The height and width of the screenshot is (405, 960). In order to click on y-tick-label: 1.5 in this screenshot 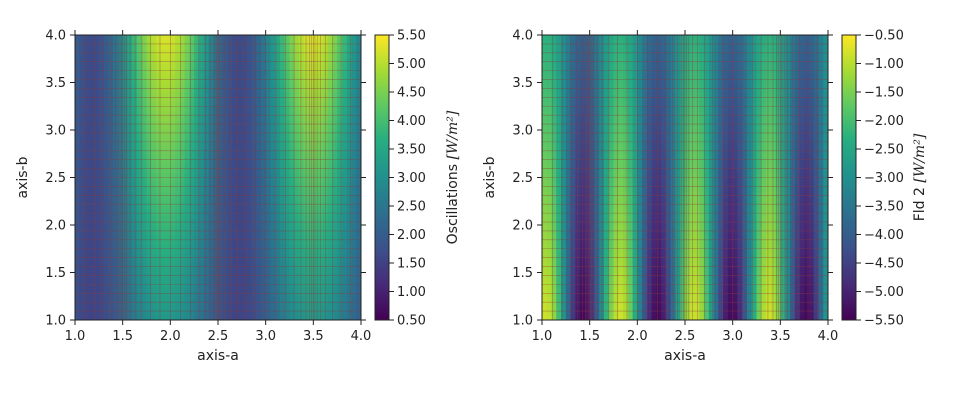, I will do `click(55, 273)`.